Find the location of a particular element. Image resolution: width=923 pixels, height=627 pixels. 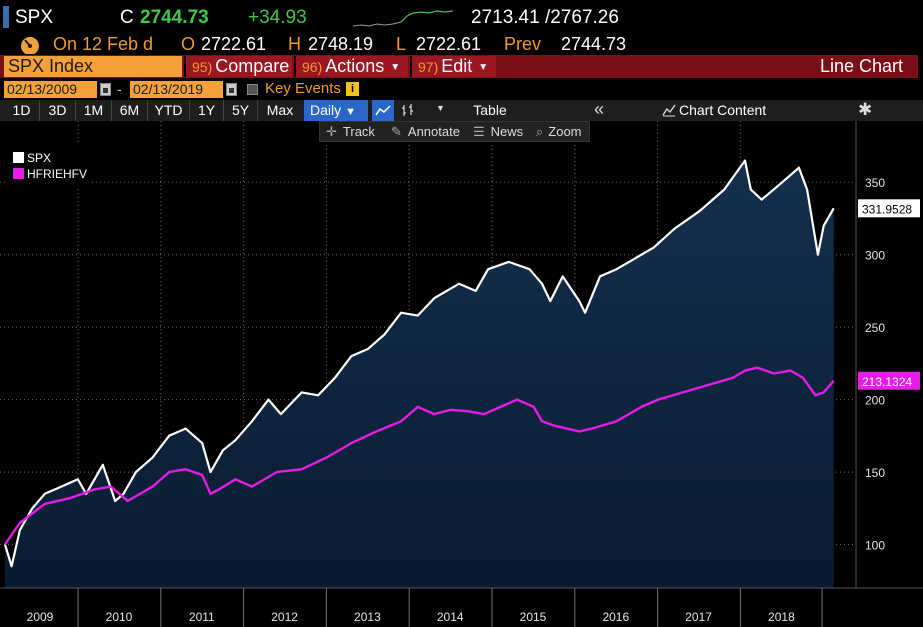

hfriehfv-last-value-box is located at coordinates (889, 380).